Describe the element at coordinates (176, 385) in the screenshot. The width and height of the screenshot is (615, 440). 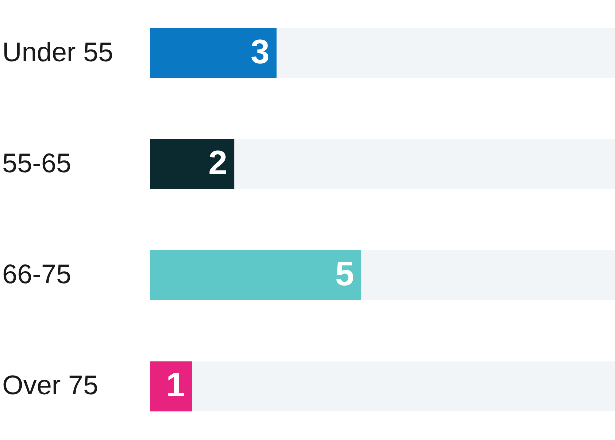
I see `data-label: 1` at that location.